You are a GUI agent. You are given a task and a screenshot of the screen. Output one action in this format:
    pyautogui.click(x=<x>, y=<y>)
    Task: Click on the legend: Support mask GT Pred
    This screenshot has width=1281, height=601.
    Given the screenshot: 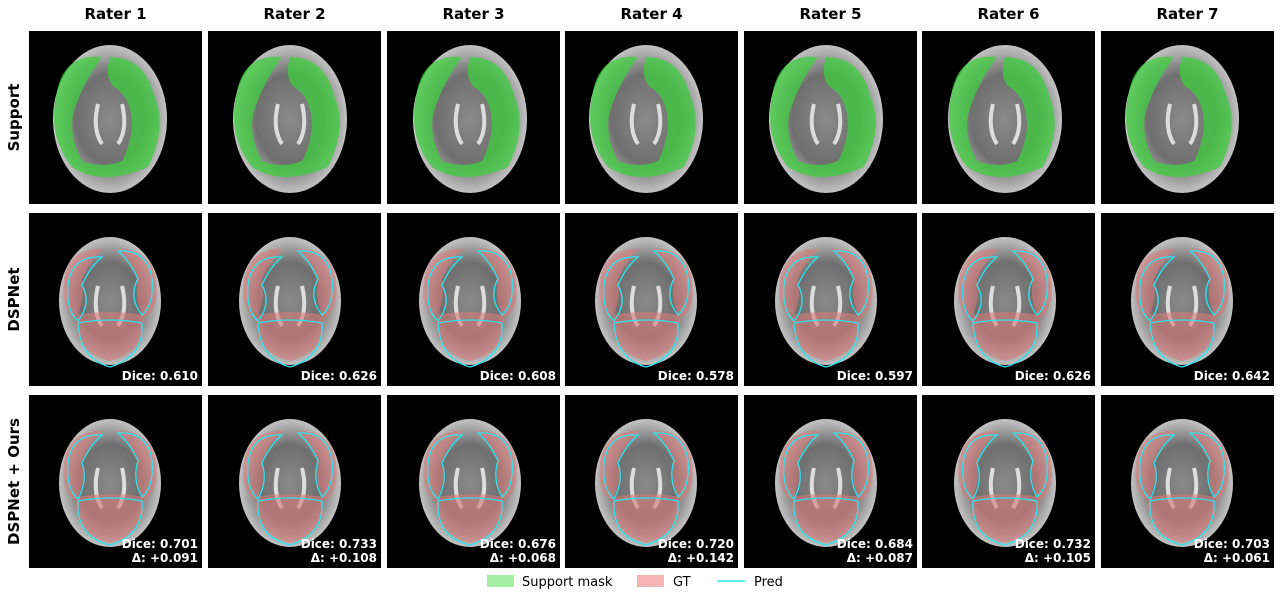 What is the action you would take?
    pyautogui.click(x=635, y=582)
    